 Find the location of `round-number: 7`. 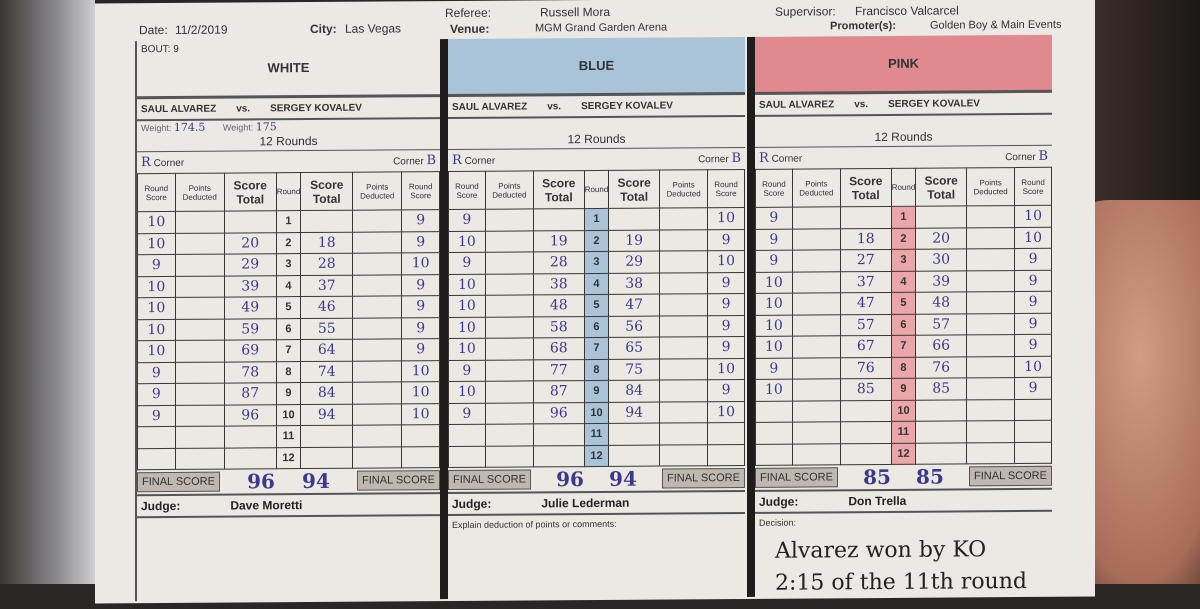

round-number: 7 is located at coordinates (596, 348).